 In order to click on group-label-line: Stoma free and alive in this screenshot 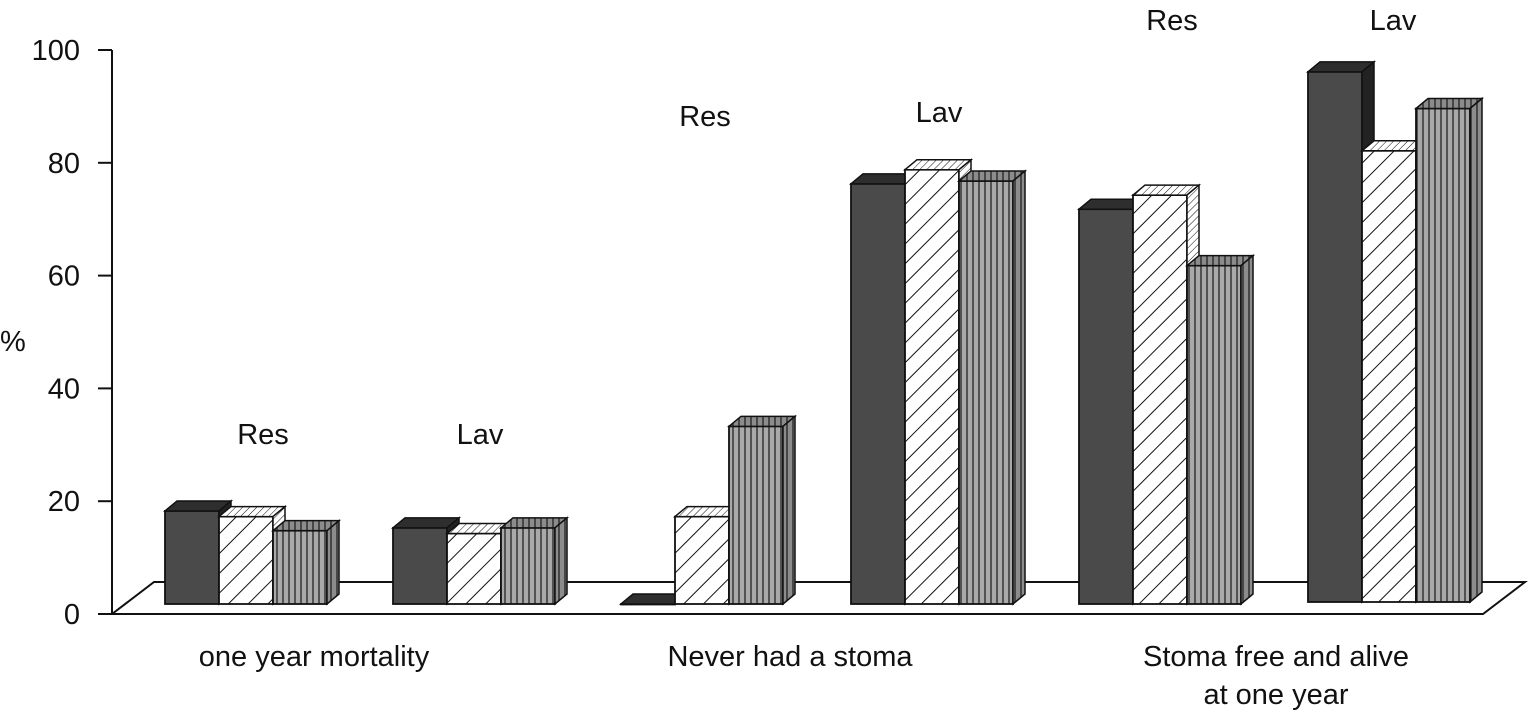, I will do `click(1276, 657)`.